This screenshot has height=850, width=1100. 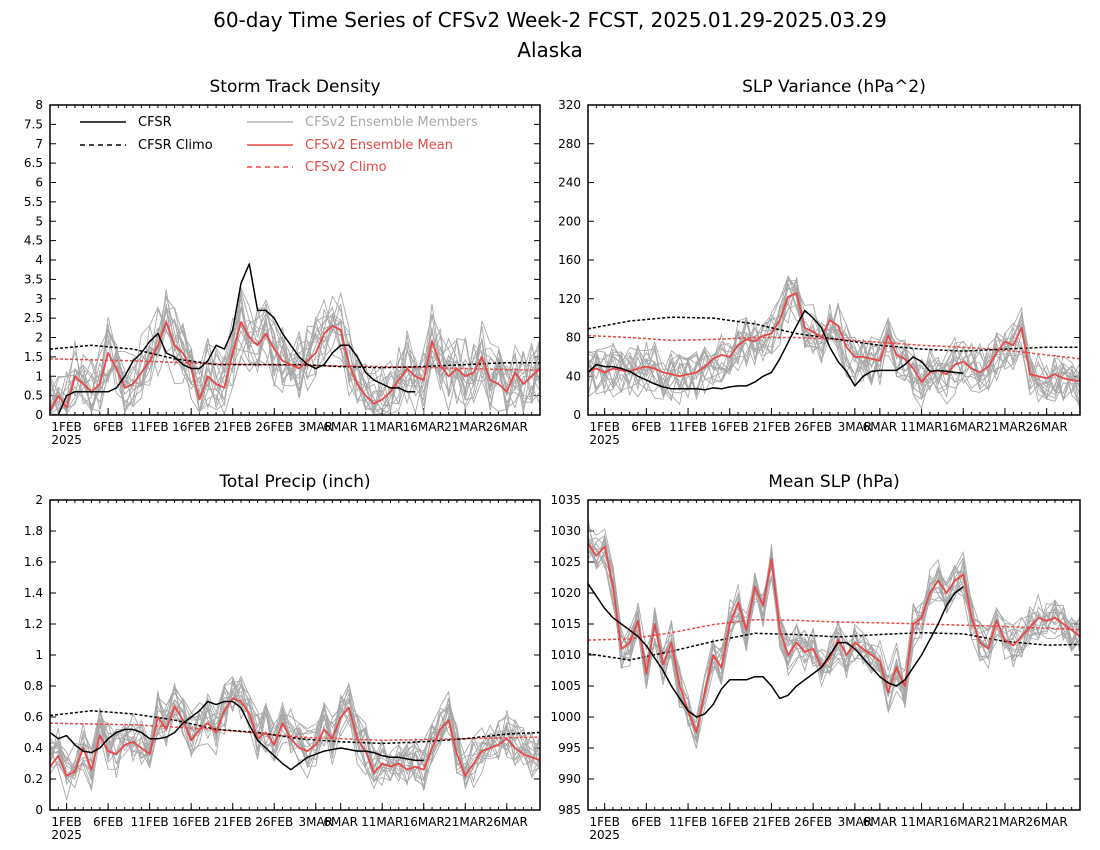 I want to click on y-tick-label: 5, so click(x=39, y=221).